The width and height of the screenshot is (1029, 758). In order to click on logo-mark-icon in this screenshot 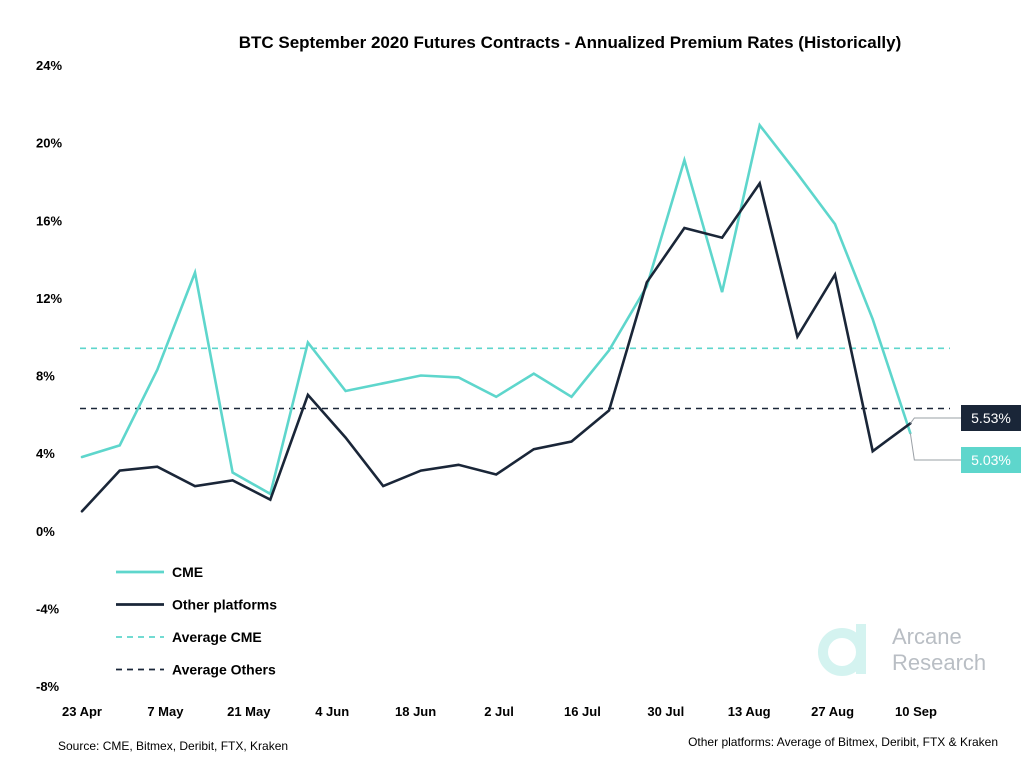, I will do `click(842, 650)`.